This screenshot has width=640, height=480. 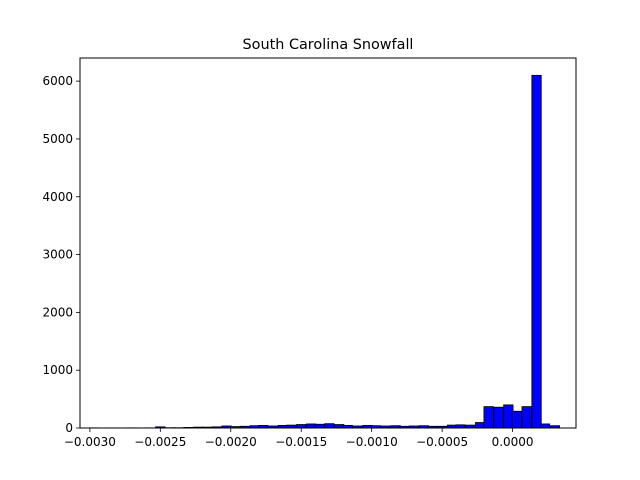 I want to click on y-tick-label: 0, so click(x=69, y=428).